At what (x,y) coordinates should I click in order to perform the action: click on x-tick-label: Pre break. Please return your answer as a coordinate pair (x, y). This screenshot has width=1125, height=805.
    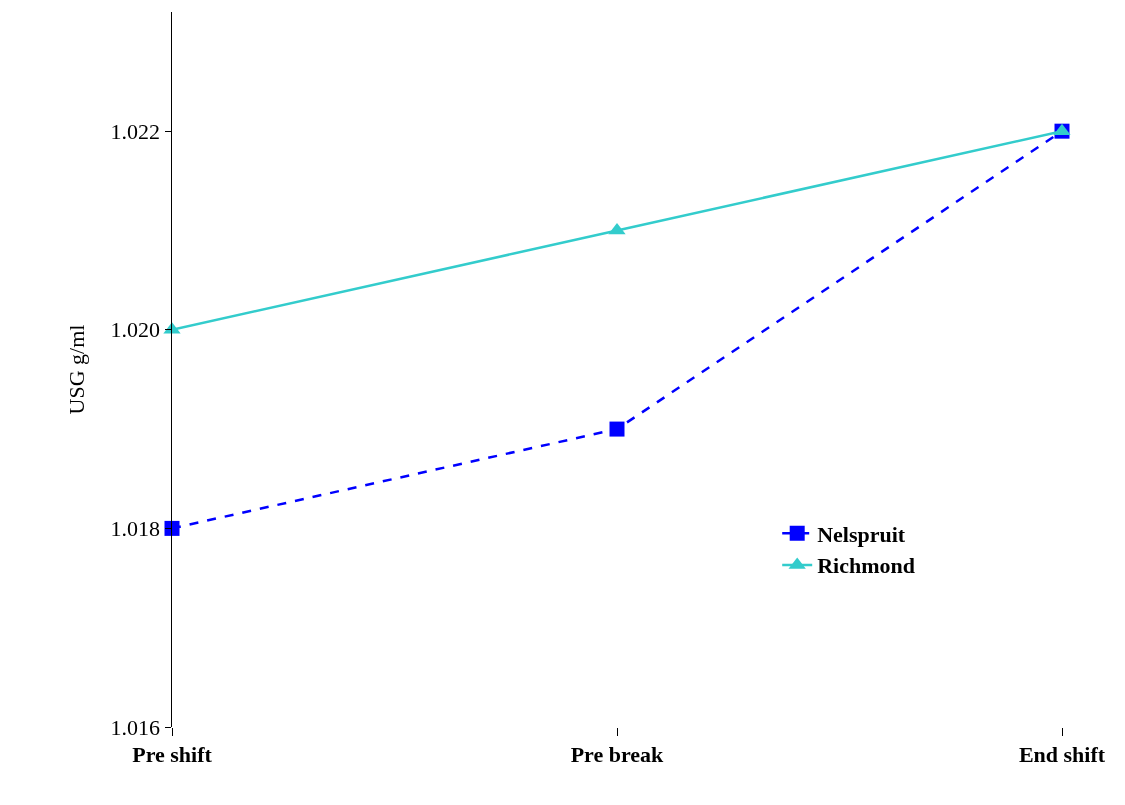
    Looking at the image, I should click on (617, 755).